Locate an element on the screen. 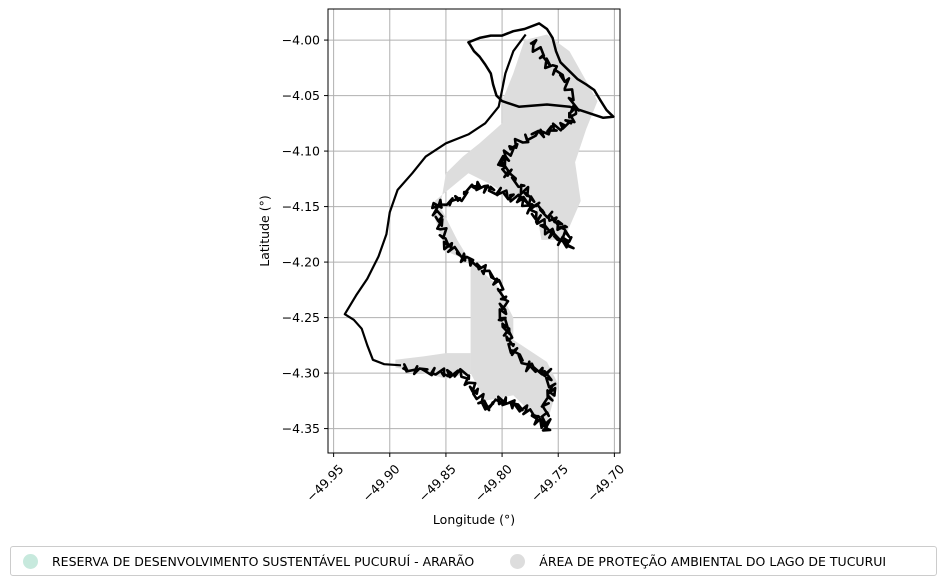 This screenshot has height=584, width=947. legend-marker-rds is located at coordinates (30, 561).